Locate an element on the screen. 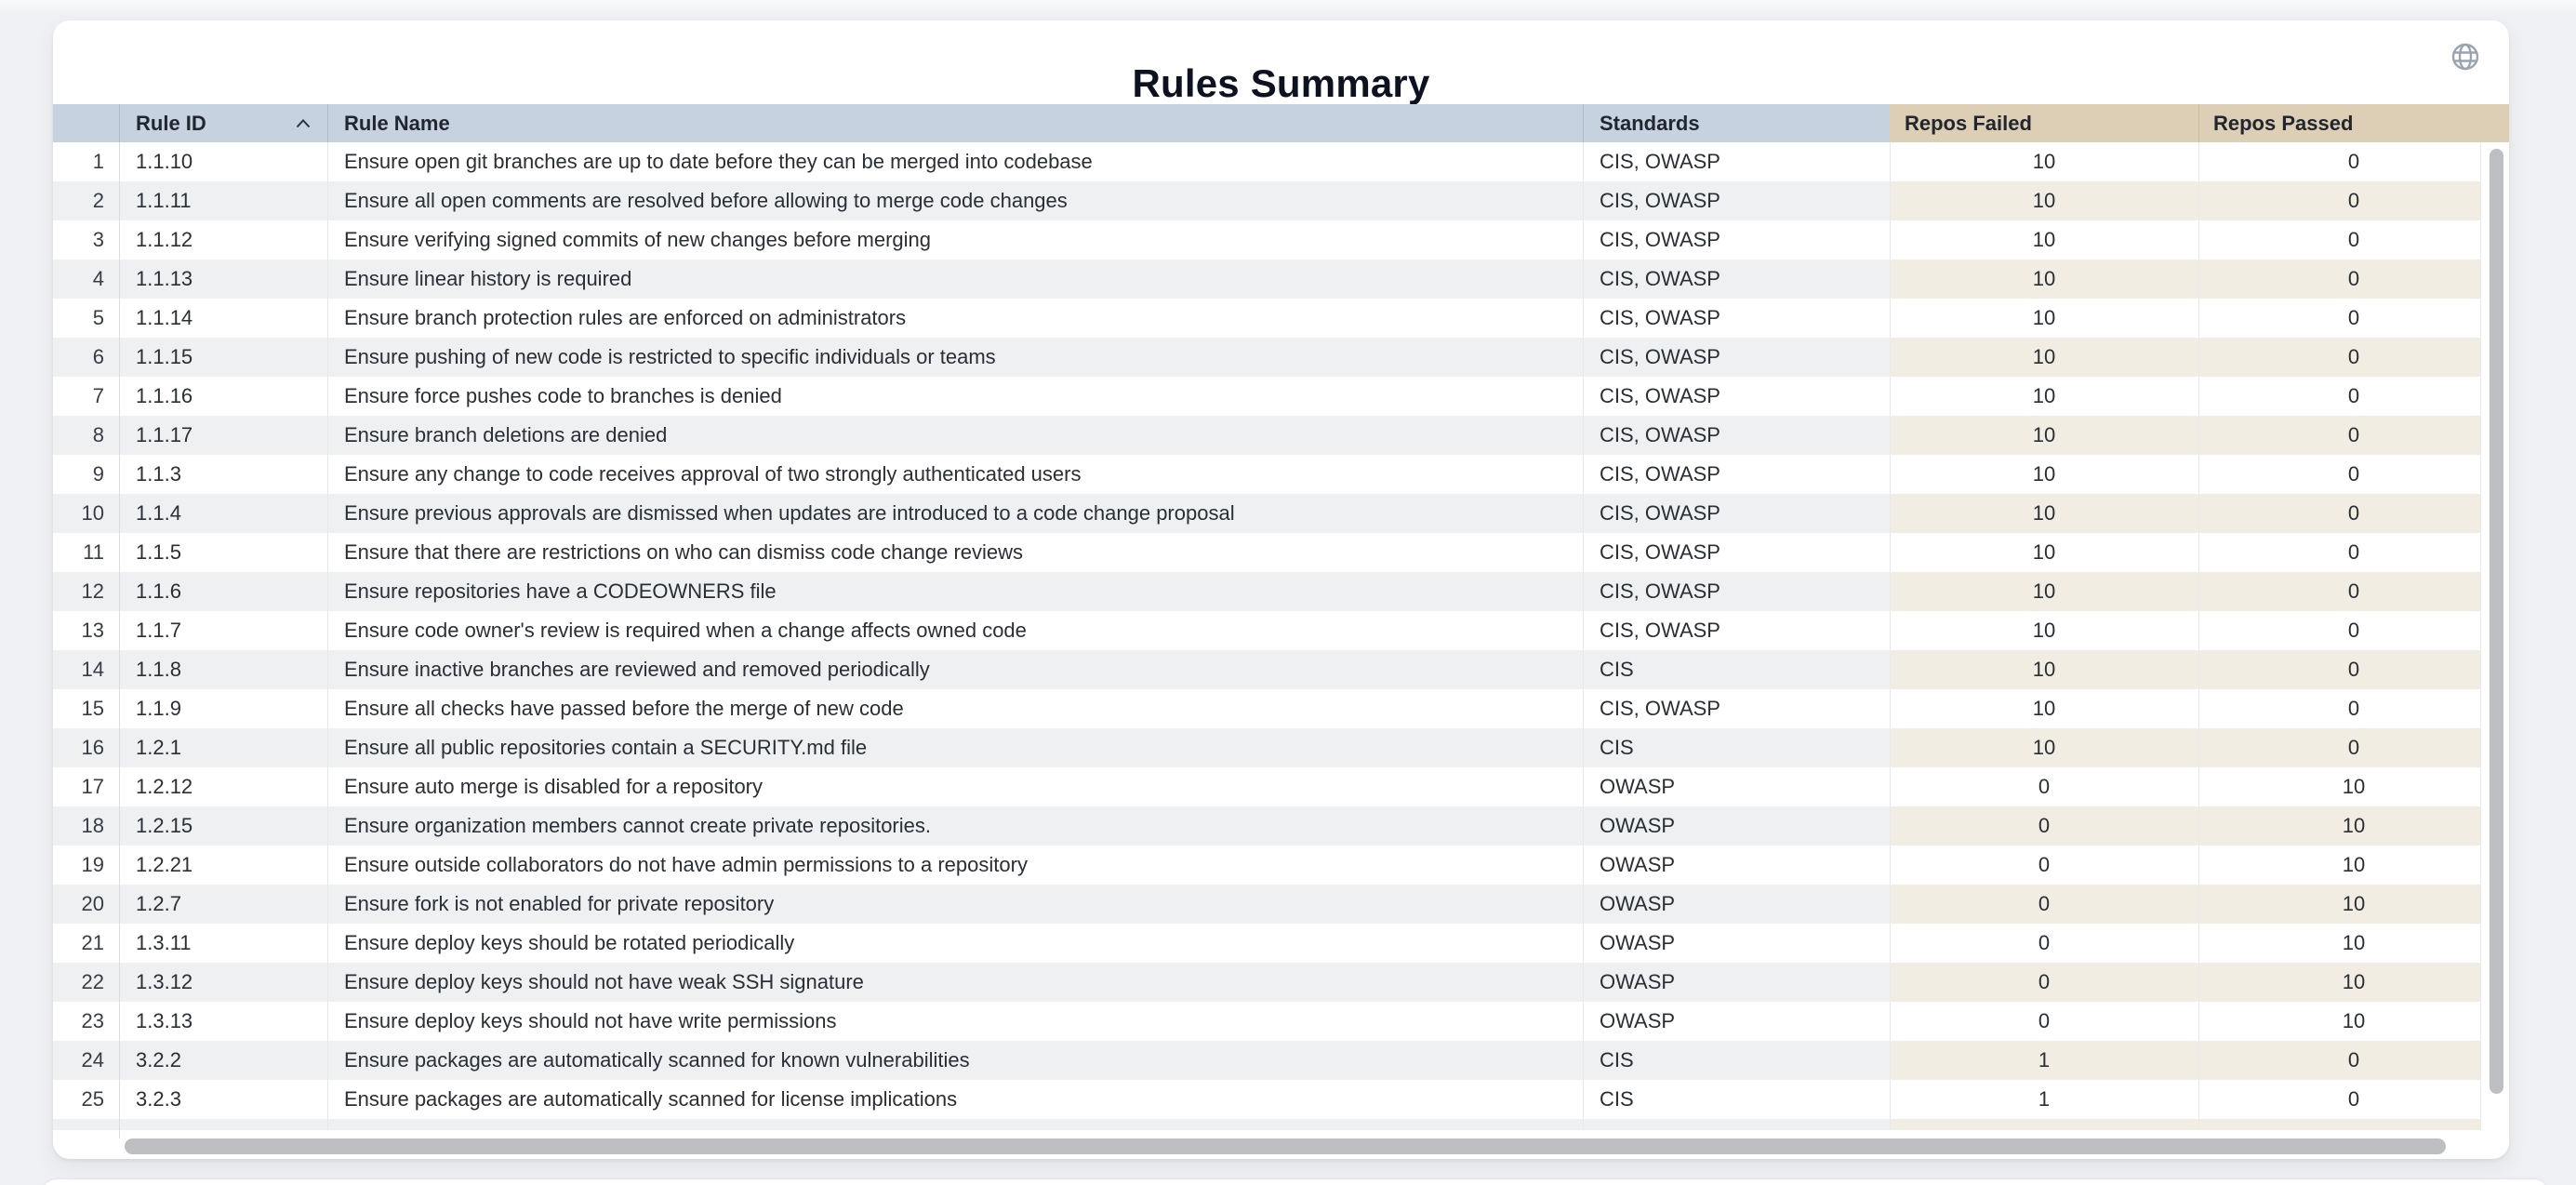  row-number-cell: 4 is located at coordinates (86, 280).